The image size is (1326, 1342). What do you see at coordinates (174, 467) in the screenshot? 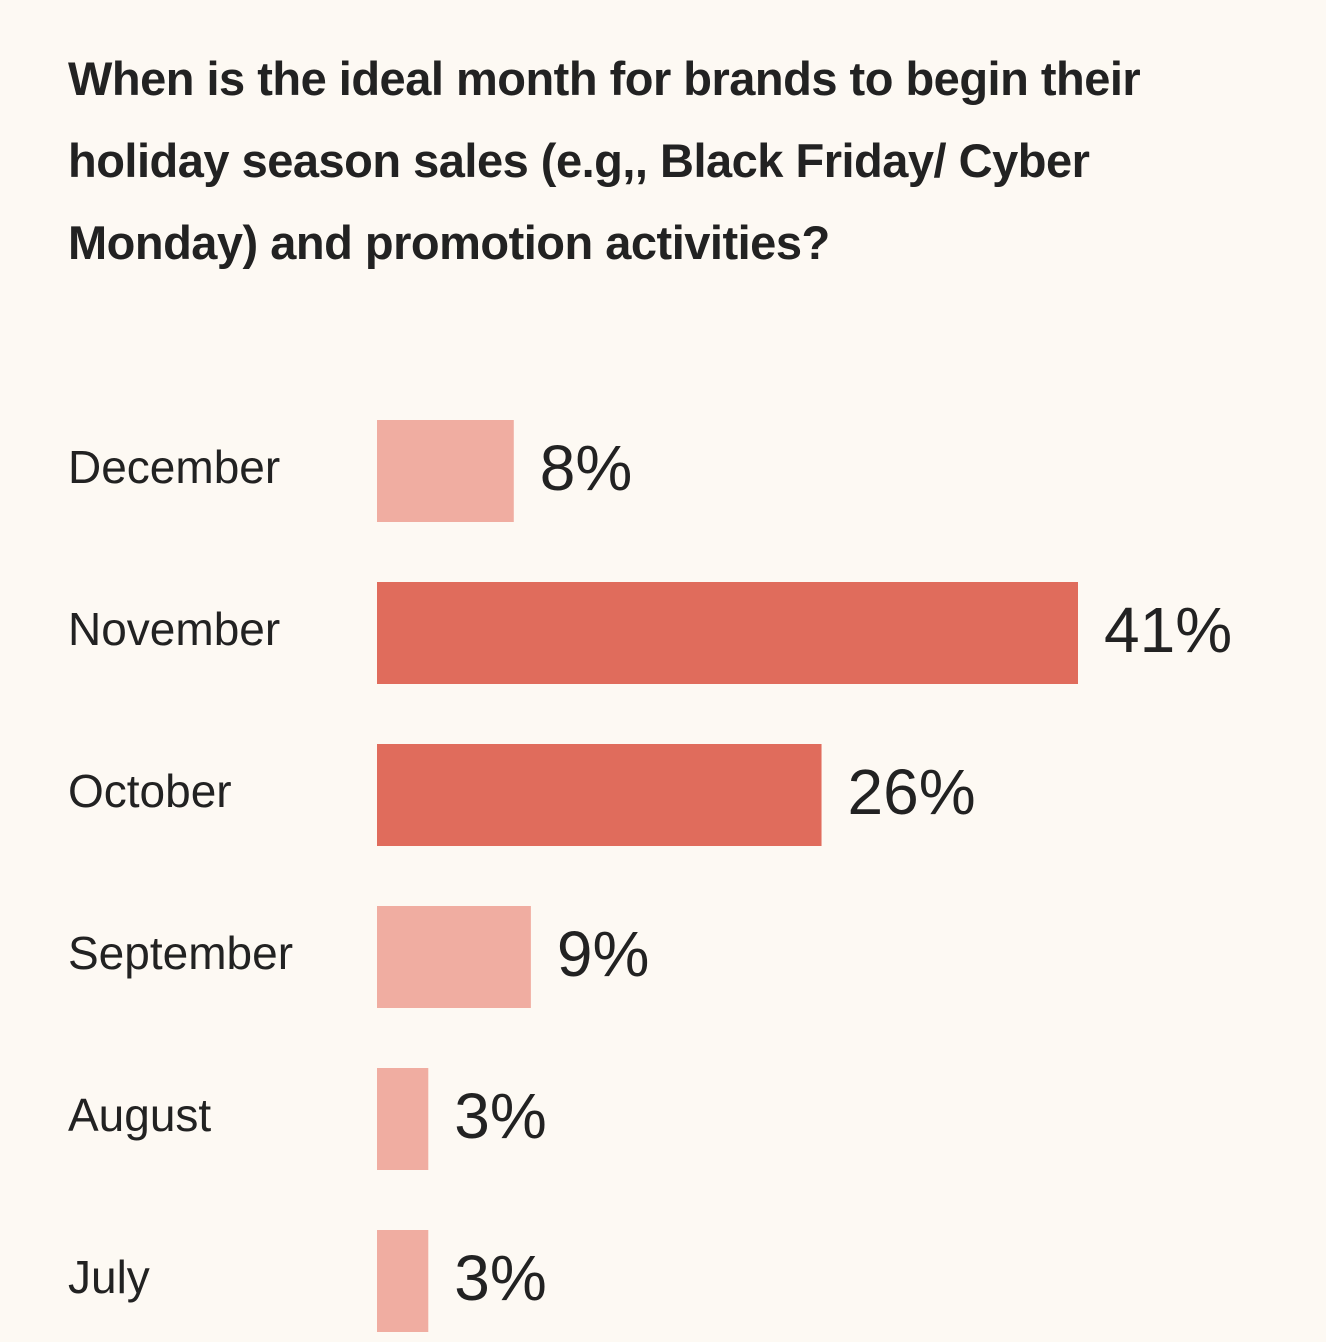
I see `category-label: December` at bounding box center [174, 467].